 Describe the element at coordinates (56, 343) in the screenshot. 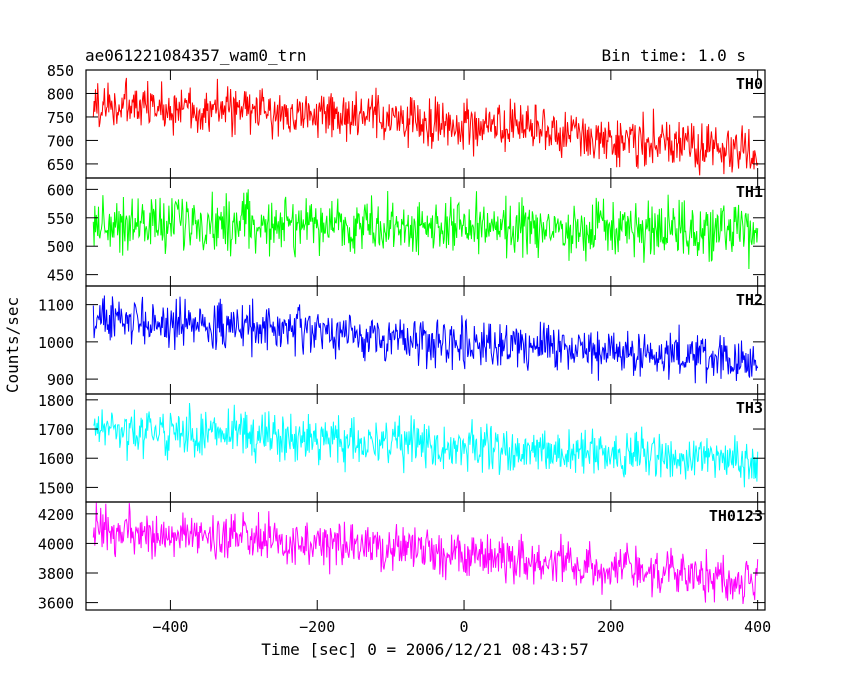

I see `y-tick-label: 1000` at that location.